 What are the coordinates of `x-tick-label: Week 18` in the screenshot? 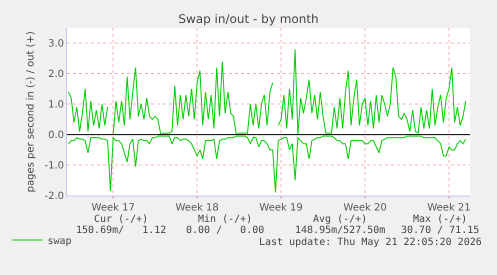 It's located at (197, 208).